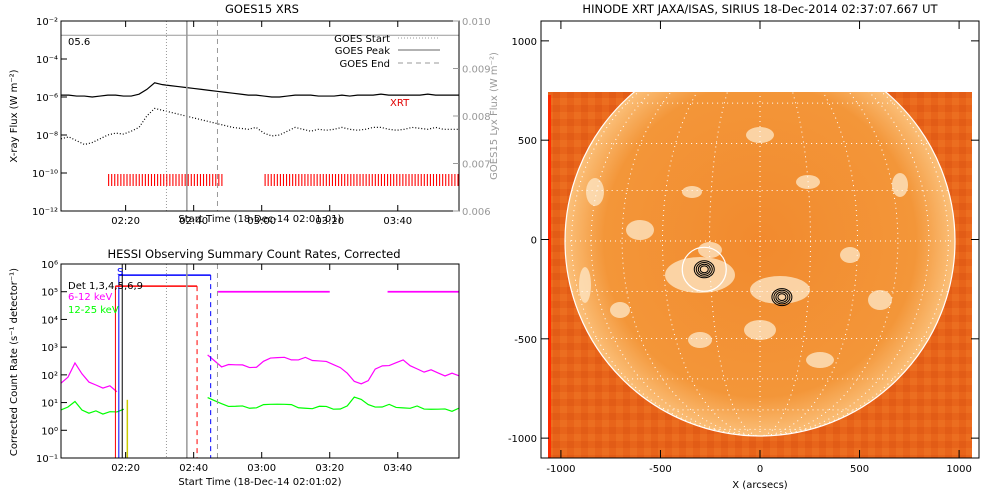  I want to click on goes-y-tick-label: 10⁻⁶, so click(47, 98).